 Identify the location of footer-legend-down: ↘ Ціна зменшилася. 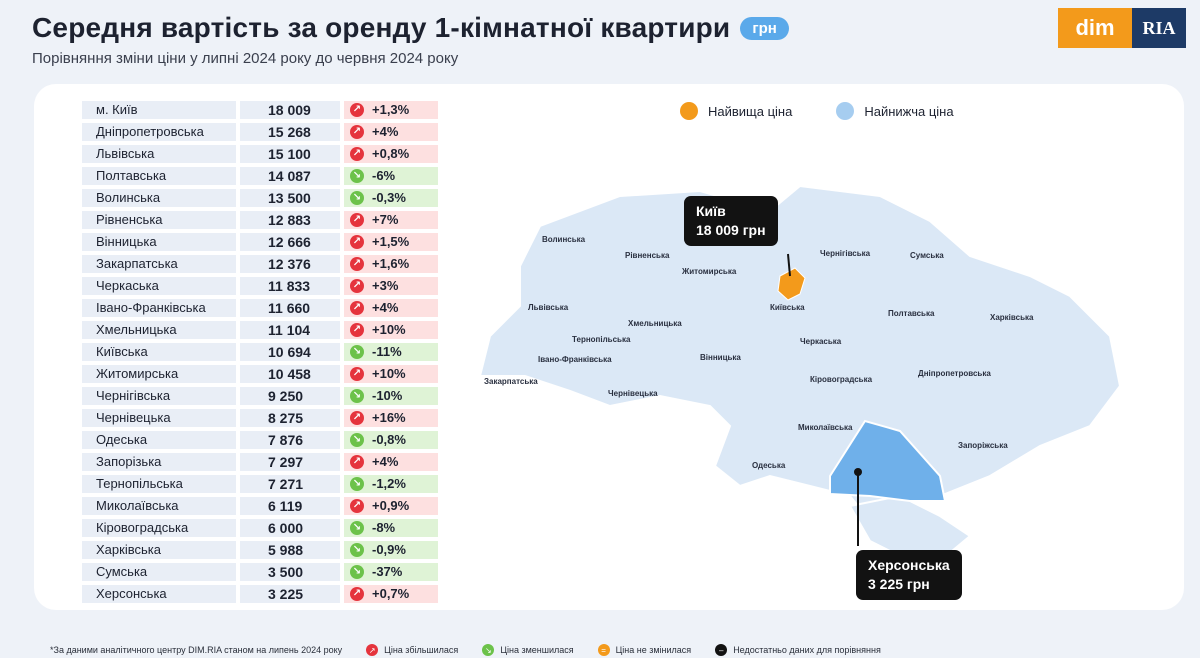
(528, 650).